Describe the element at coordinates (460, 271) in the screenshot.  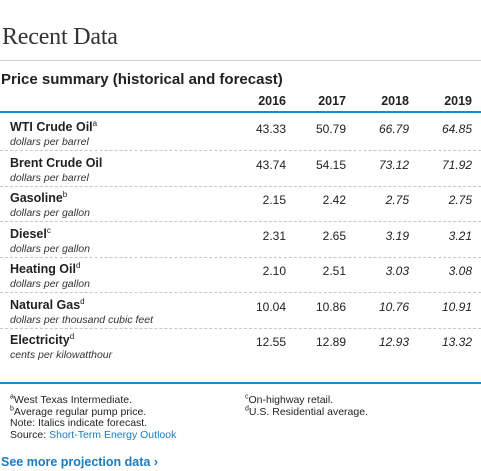
I see `cell-2019: 3.08` at that location.